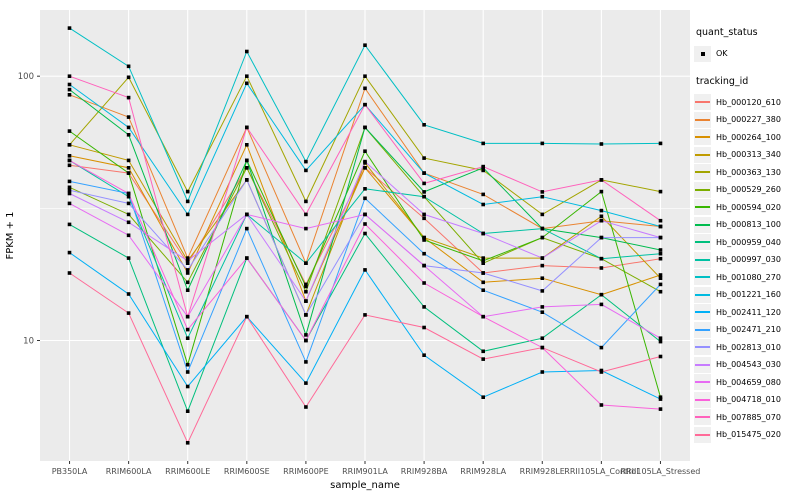 The width and height of the screenshot is (800, 500). I want to click on legend-entry: Hb_004543_030, so click(747, 365).